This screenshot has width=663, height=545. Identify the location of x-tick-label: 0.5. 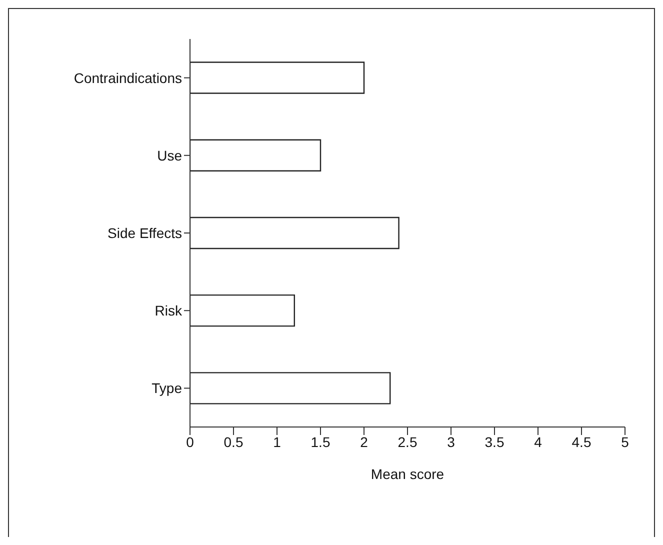
(234, 442).